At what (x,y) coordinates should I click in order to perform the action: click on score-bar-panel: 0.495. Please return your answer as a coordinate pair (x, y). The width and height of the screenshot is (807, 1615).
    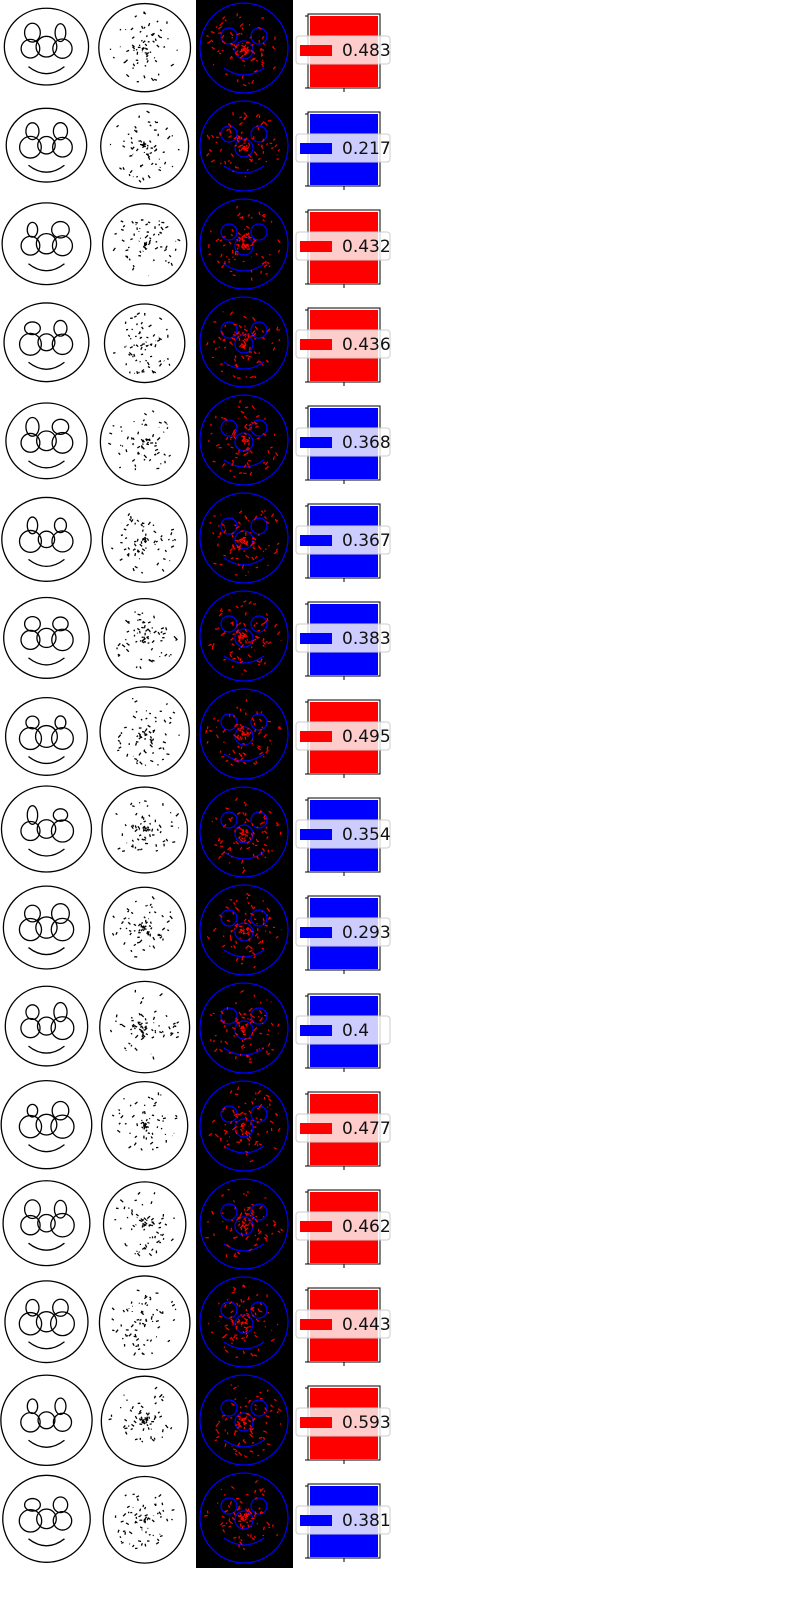
    Looking at the image, I should click on (349, 735).